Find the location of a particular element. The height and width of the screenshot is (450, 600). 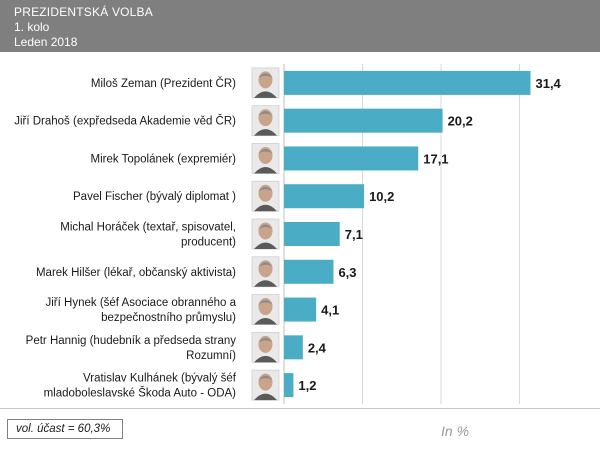

data-label: 4,1 is located at coordinates (330, 310).